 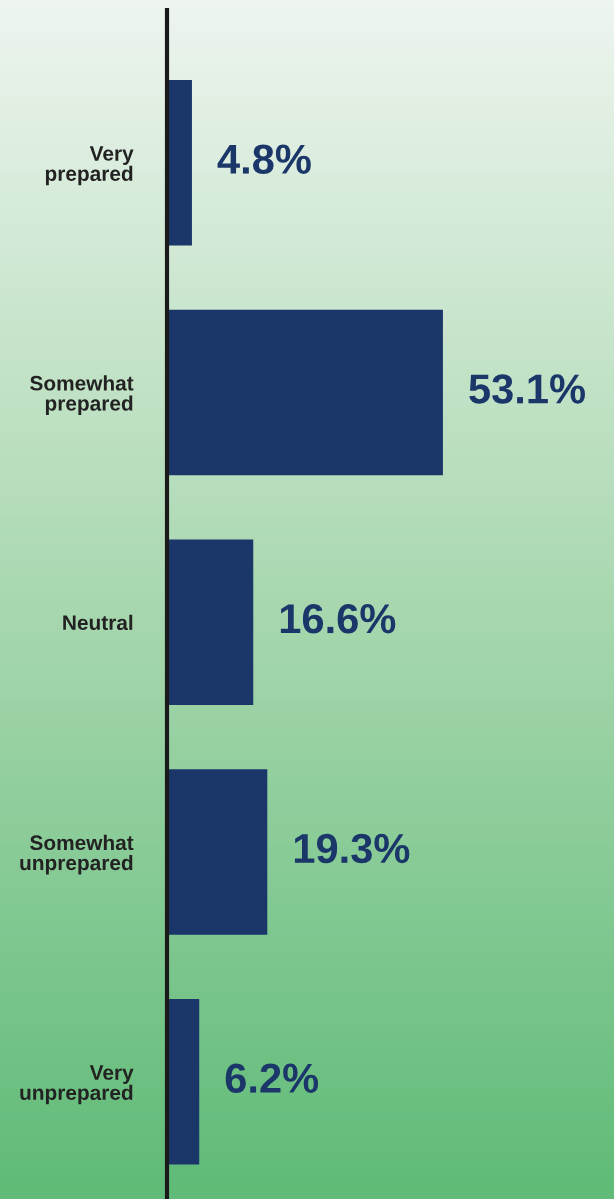 What do you see at coordinates (352, 848) in the screenshot?
I see `data-label: 19.3%` at bounding box center [352, 848].